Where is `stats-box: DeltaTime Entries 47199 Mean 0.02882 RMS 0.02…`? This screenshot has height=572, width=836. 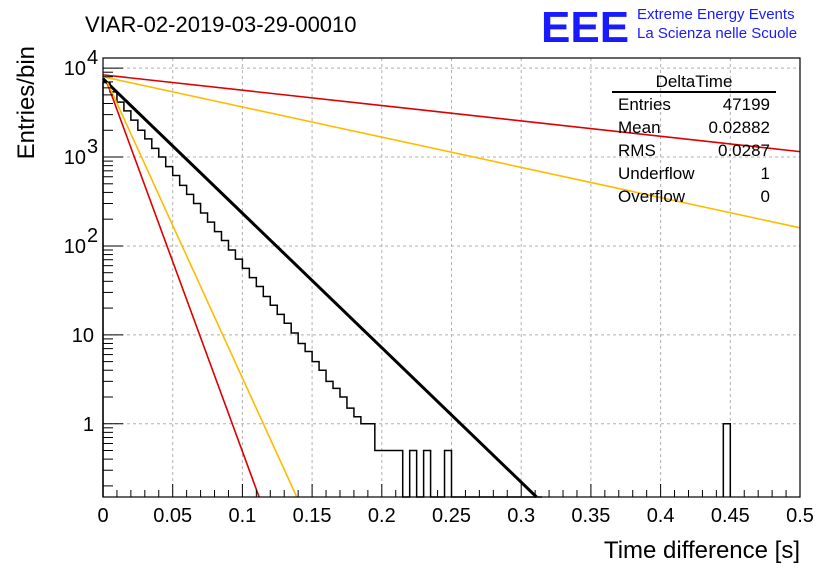 stats-box: DeltaTime Entries 47199 Mean 0.02882 RMS 0.02… is located at coordinates (694, 139).